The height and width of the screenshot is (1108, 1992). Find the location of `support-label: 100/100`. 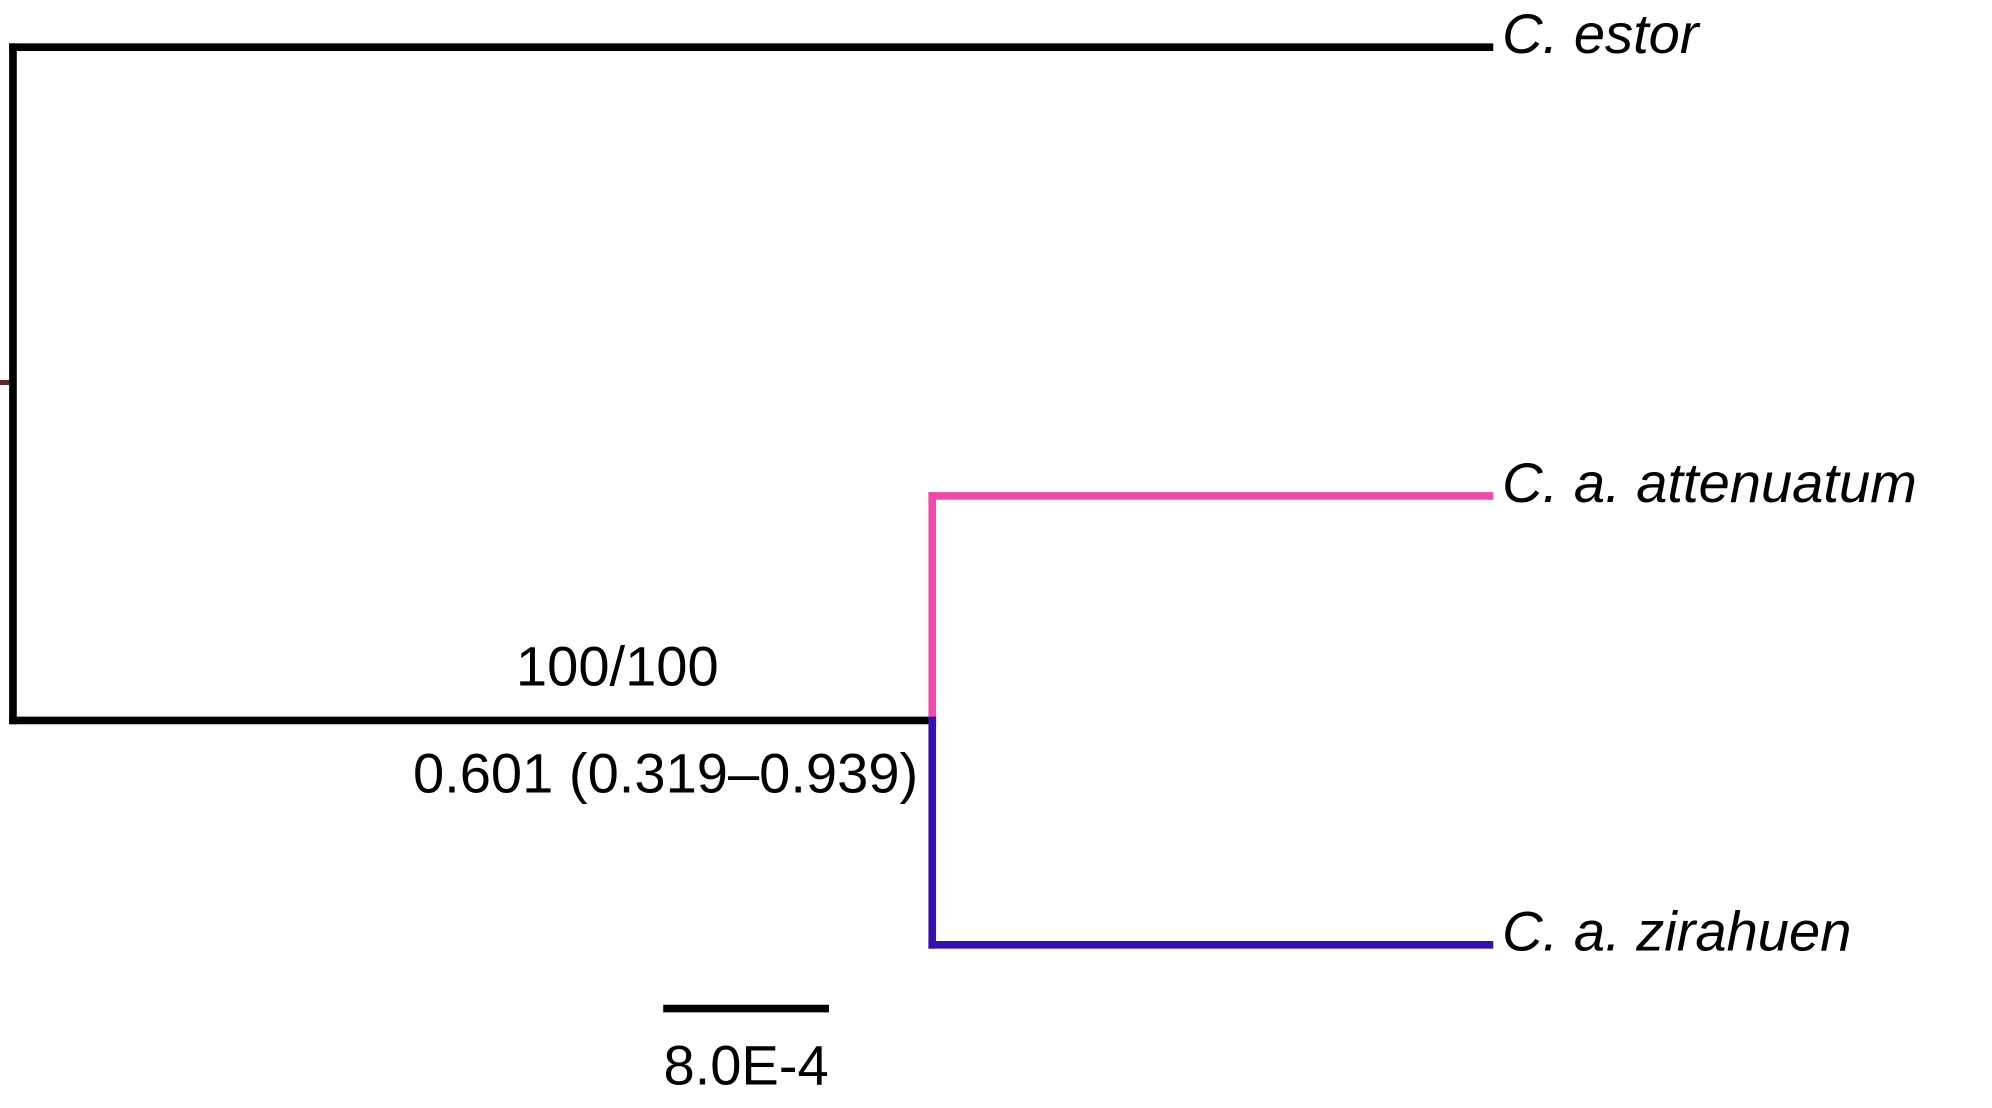

support-label: 100/100 is located at coordinates (617, 665).